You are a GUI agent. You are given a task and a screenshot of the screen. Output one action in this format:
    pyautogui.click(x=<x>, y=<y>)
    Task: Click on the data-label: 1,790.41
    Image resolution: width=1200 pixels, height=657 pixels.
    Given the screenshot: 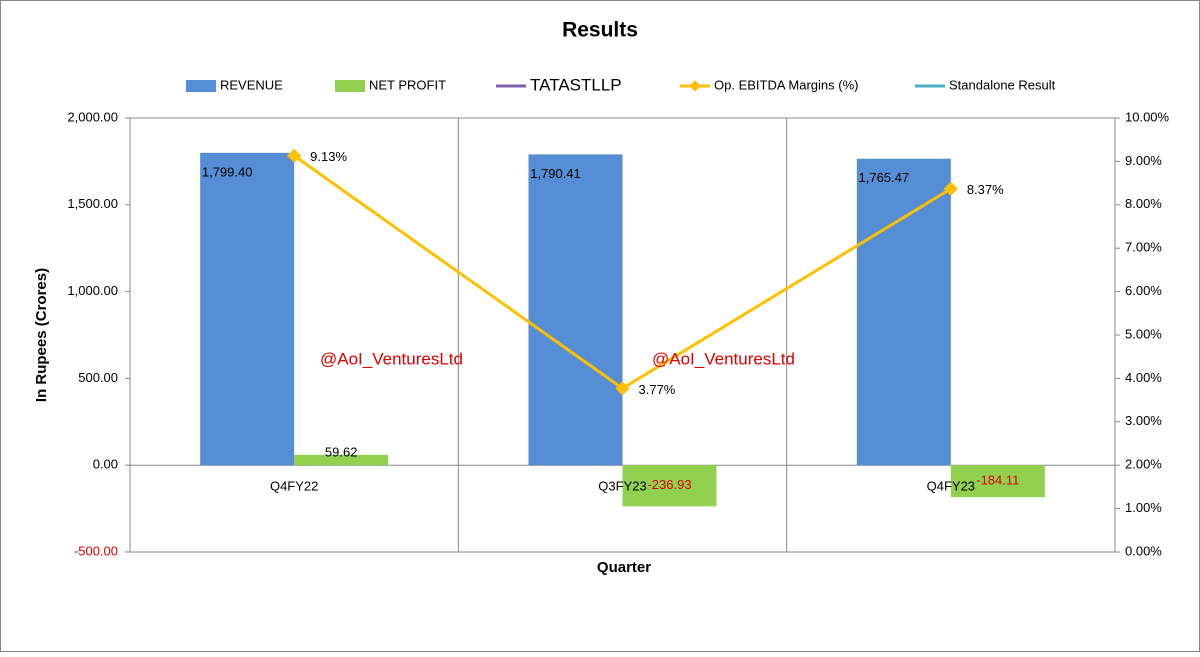 What is the action you would take?
    pyautogui.click(x=555, y=173)
    